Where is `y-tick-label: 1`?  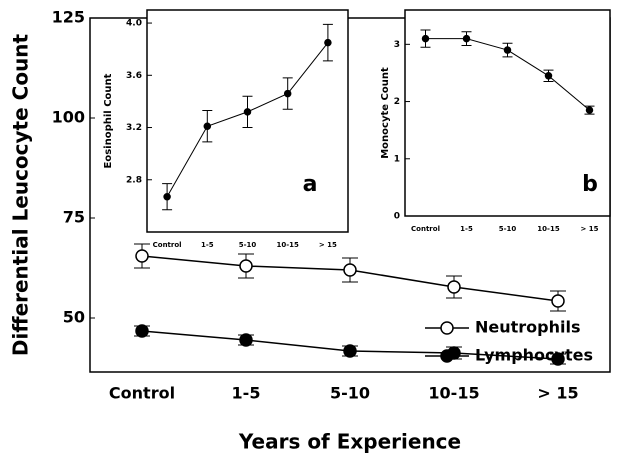
y-tick-label: 1 is located at coordinates (397, 159).